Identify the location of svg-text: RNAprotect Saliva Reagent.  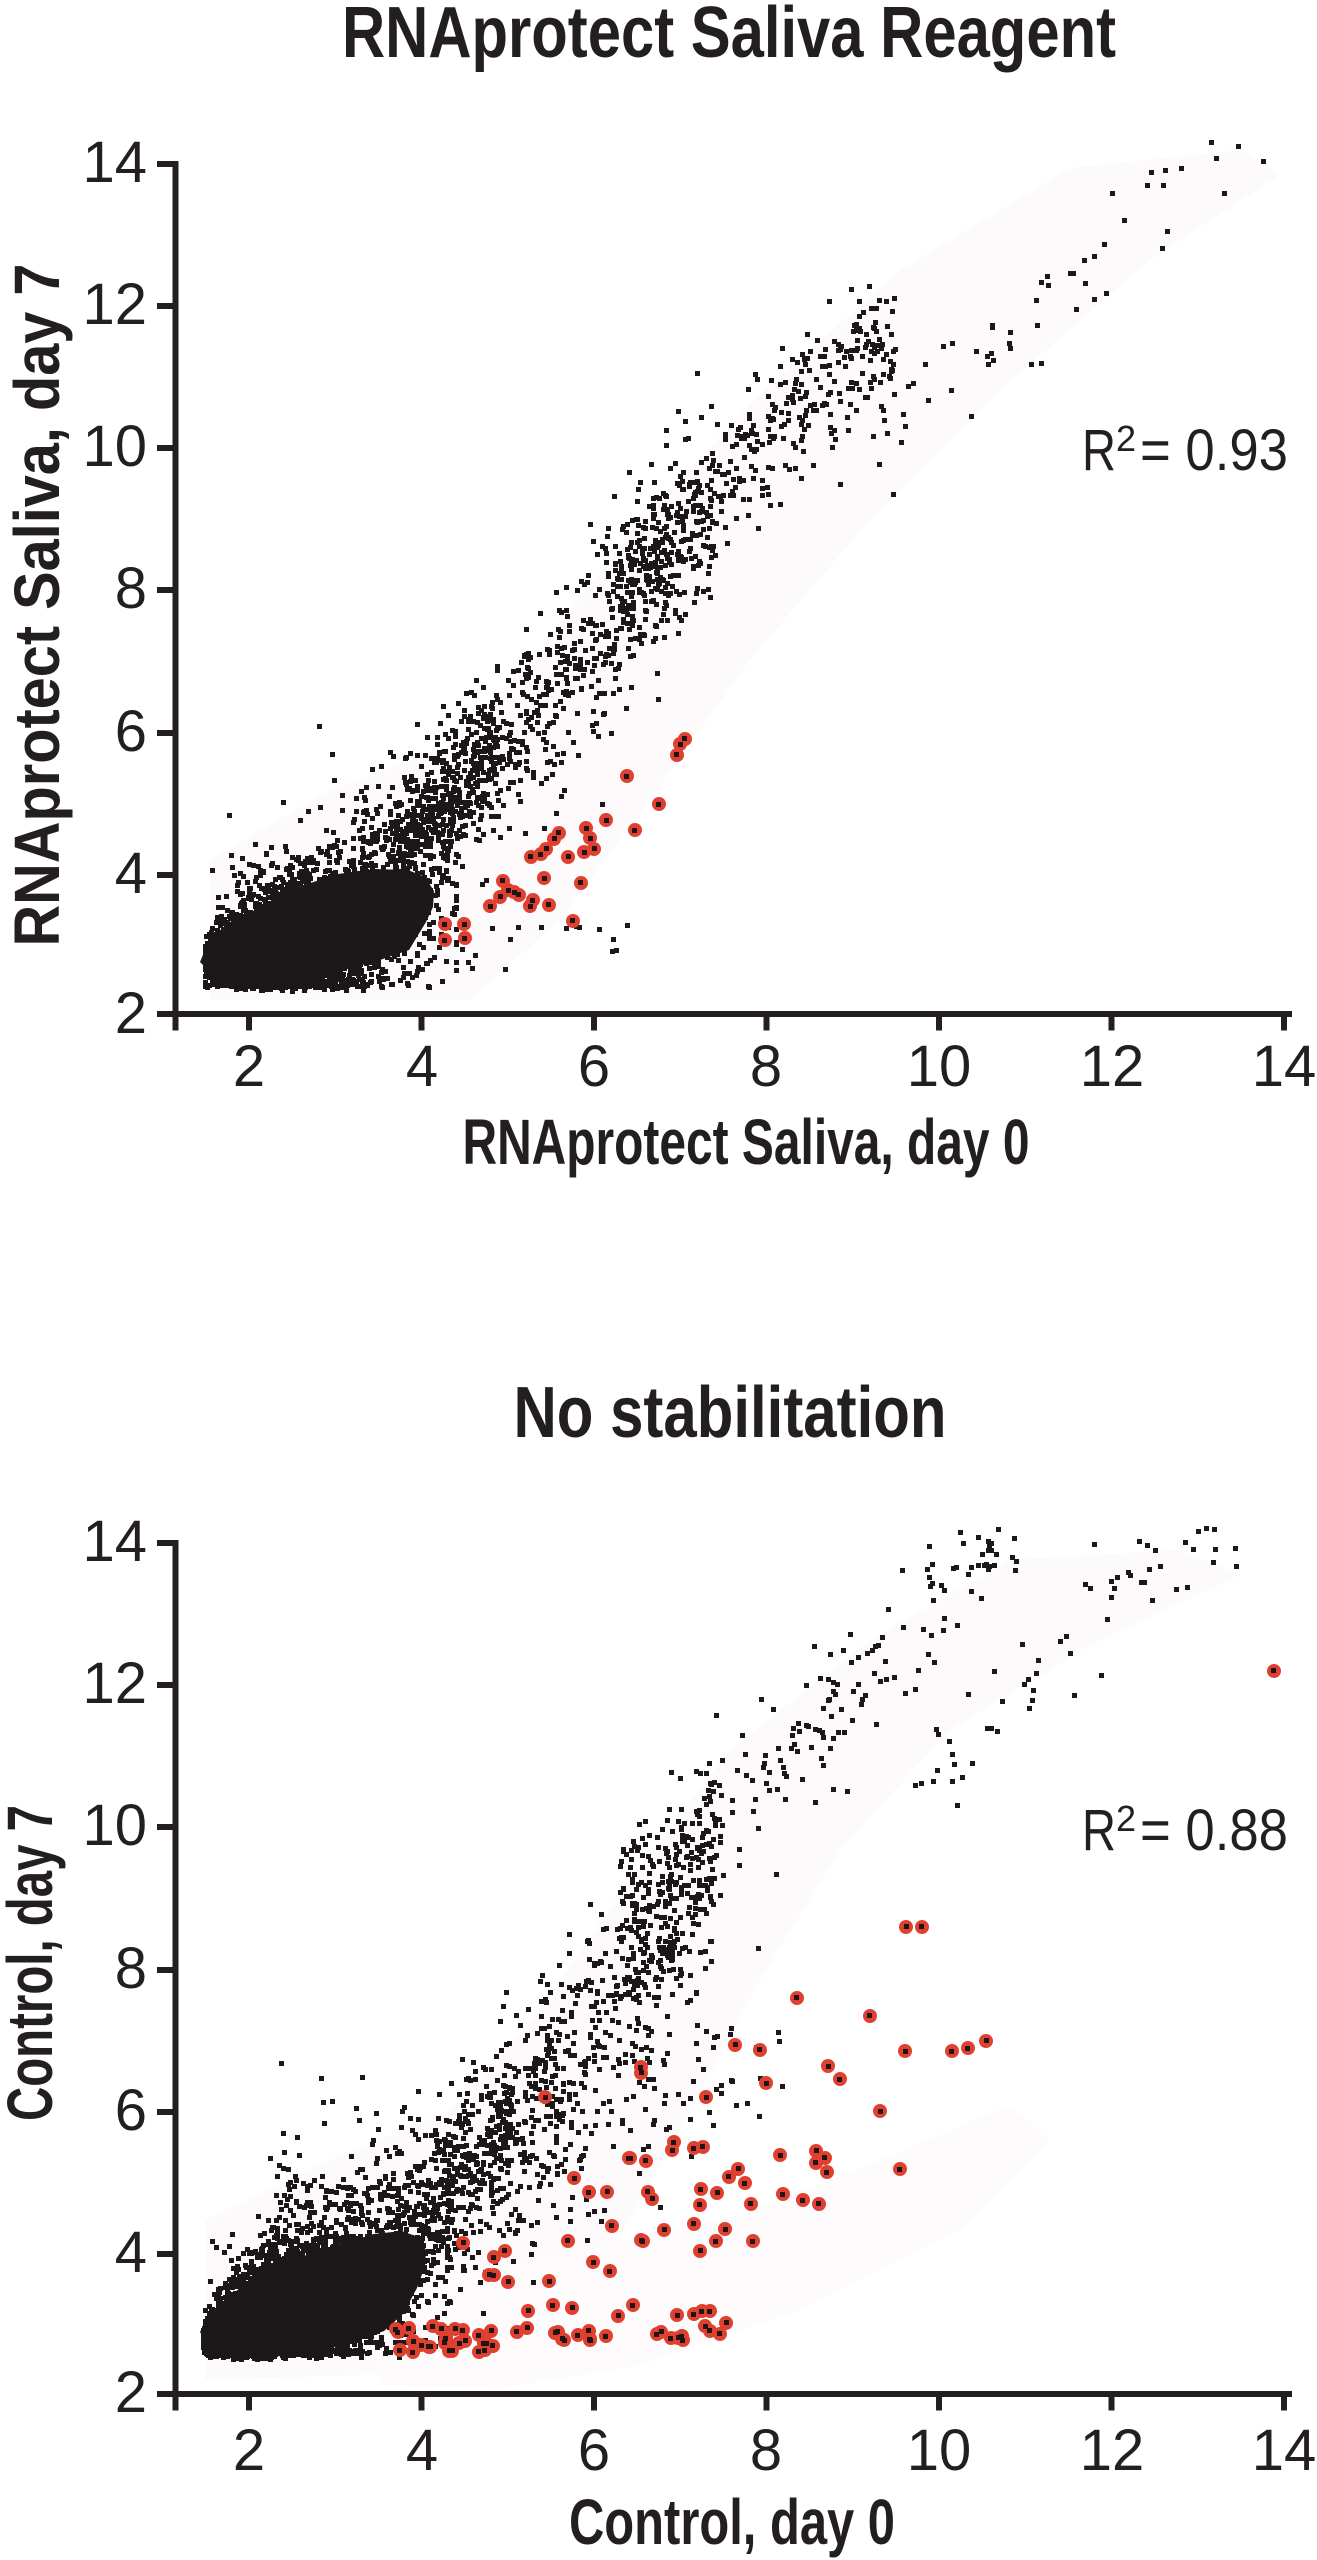
(729, 36).